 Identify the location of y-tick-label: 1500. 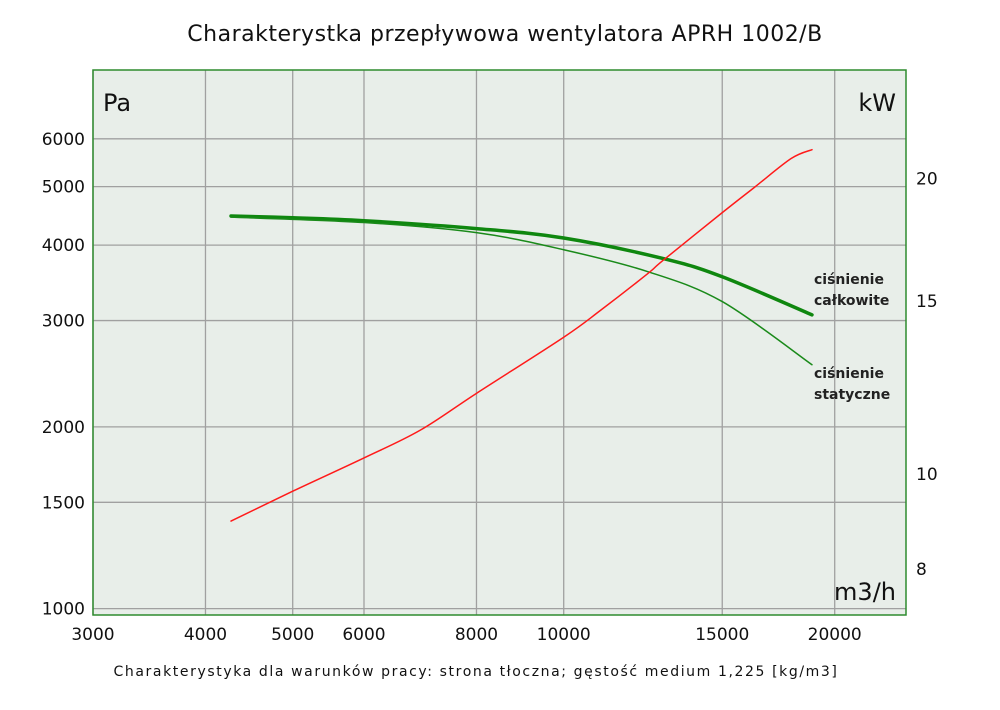
(63, 503).